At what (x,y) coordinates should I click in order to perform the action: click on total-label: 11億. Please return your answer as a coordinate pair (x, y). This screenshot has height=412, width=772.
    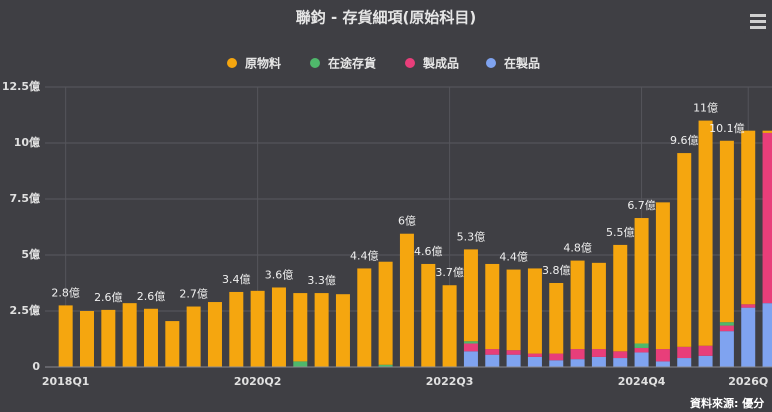
    Looking at the image, I should click on (705, 108).